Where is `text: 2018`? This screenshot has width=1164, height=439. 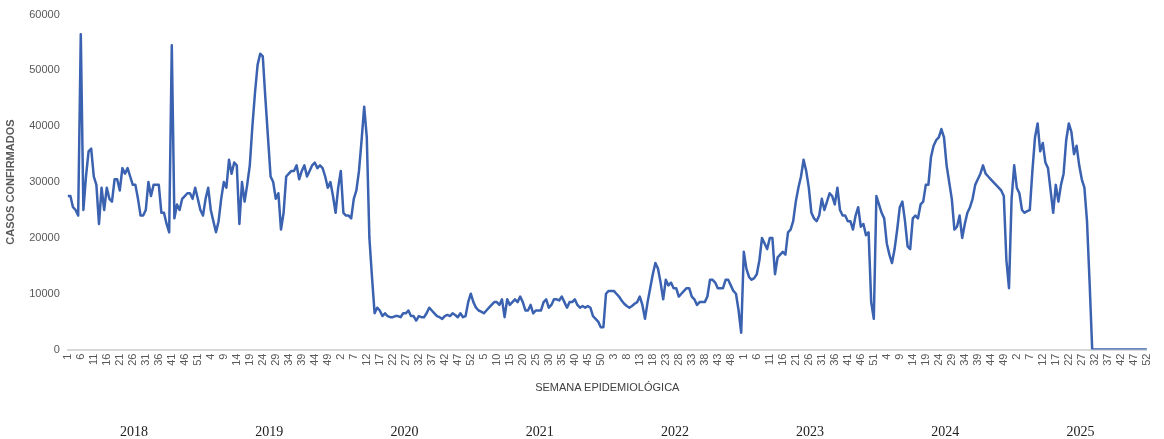 text: 2018 is located at coordinates (134, 431).